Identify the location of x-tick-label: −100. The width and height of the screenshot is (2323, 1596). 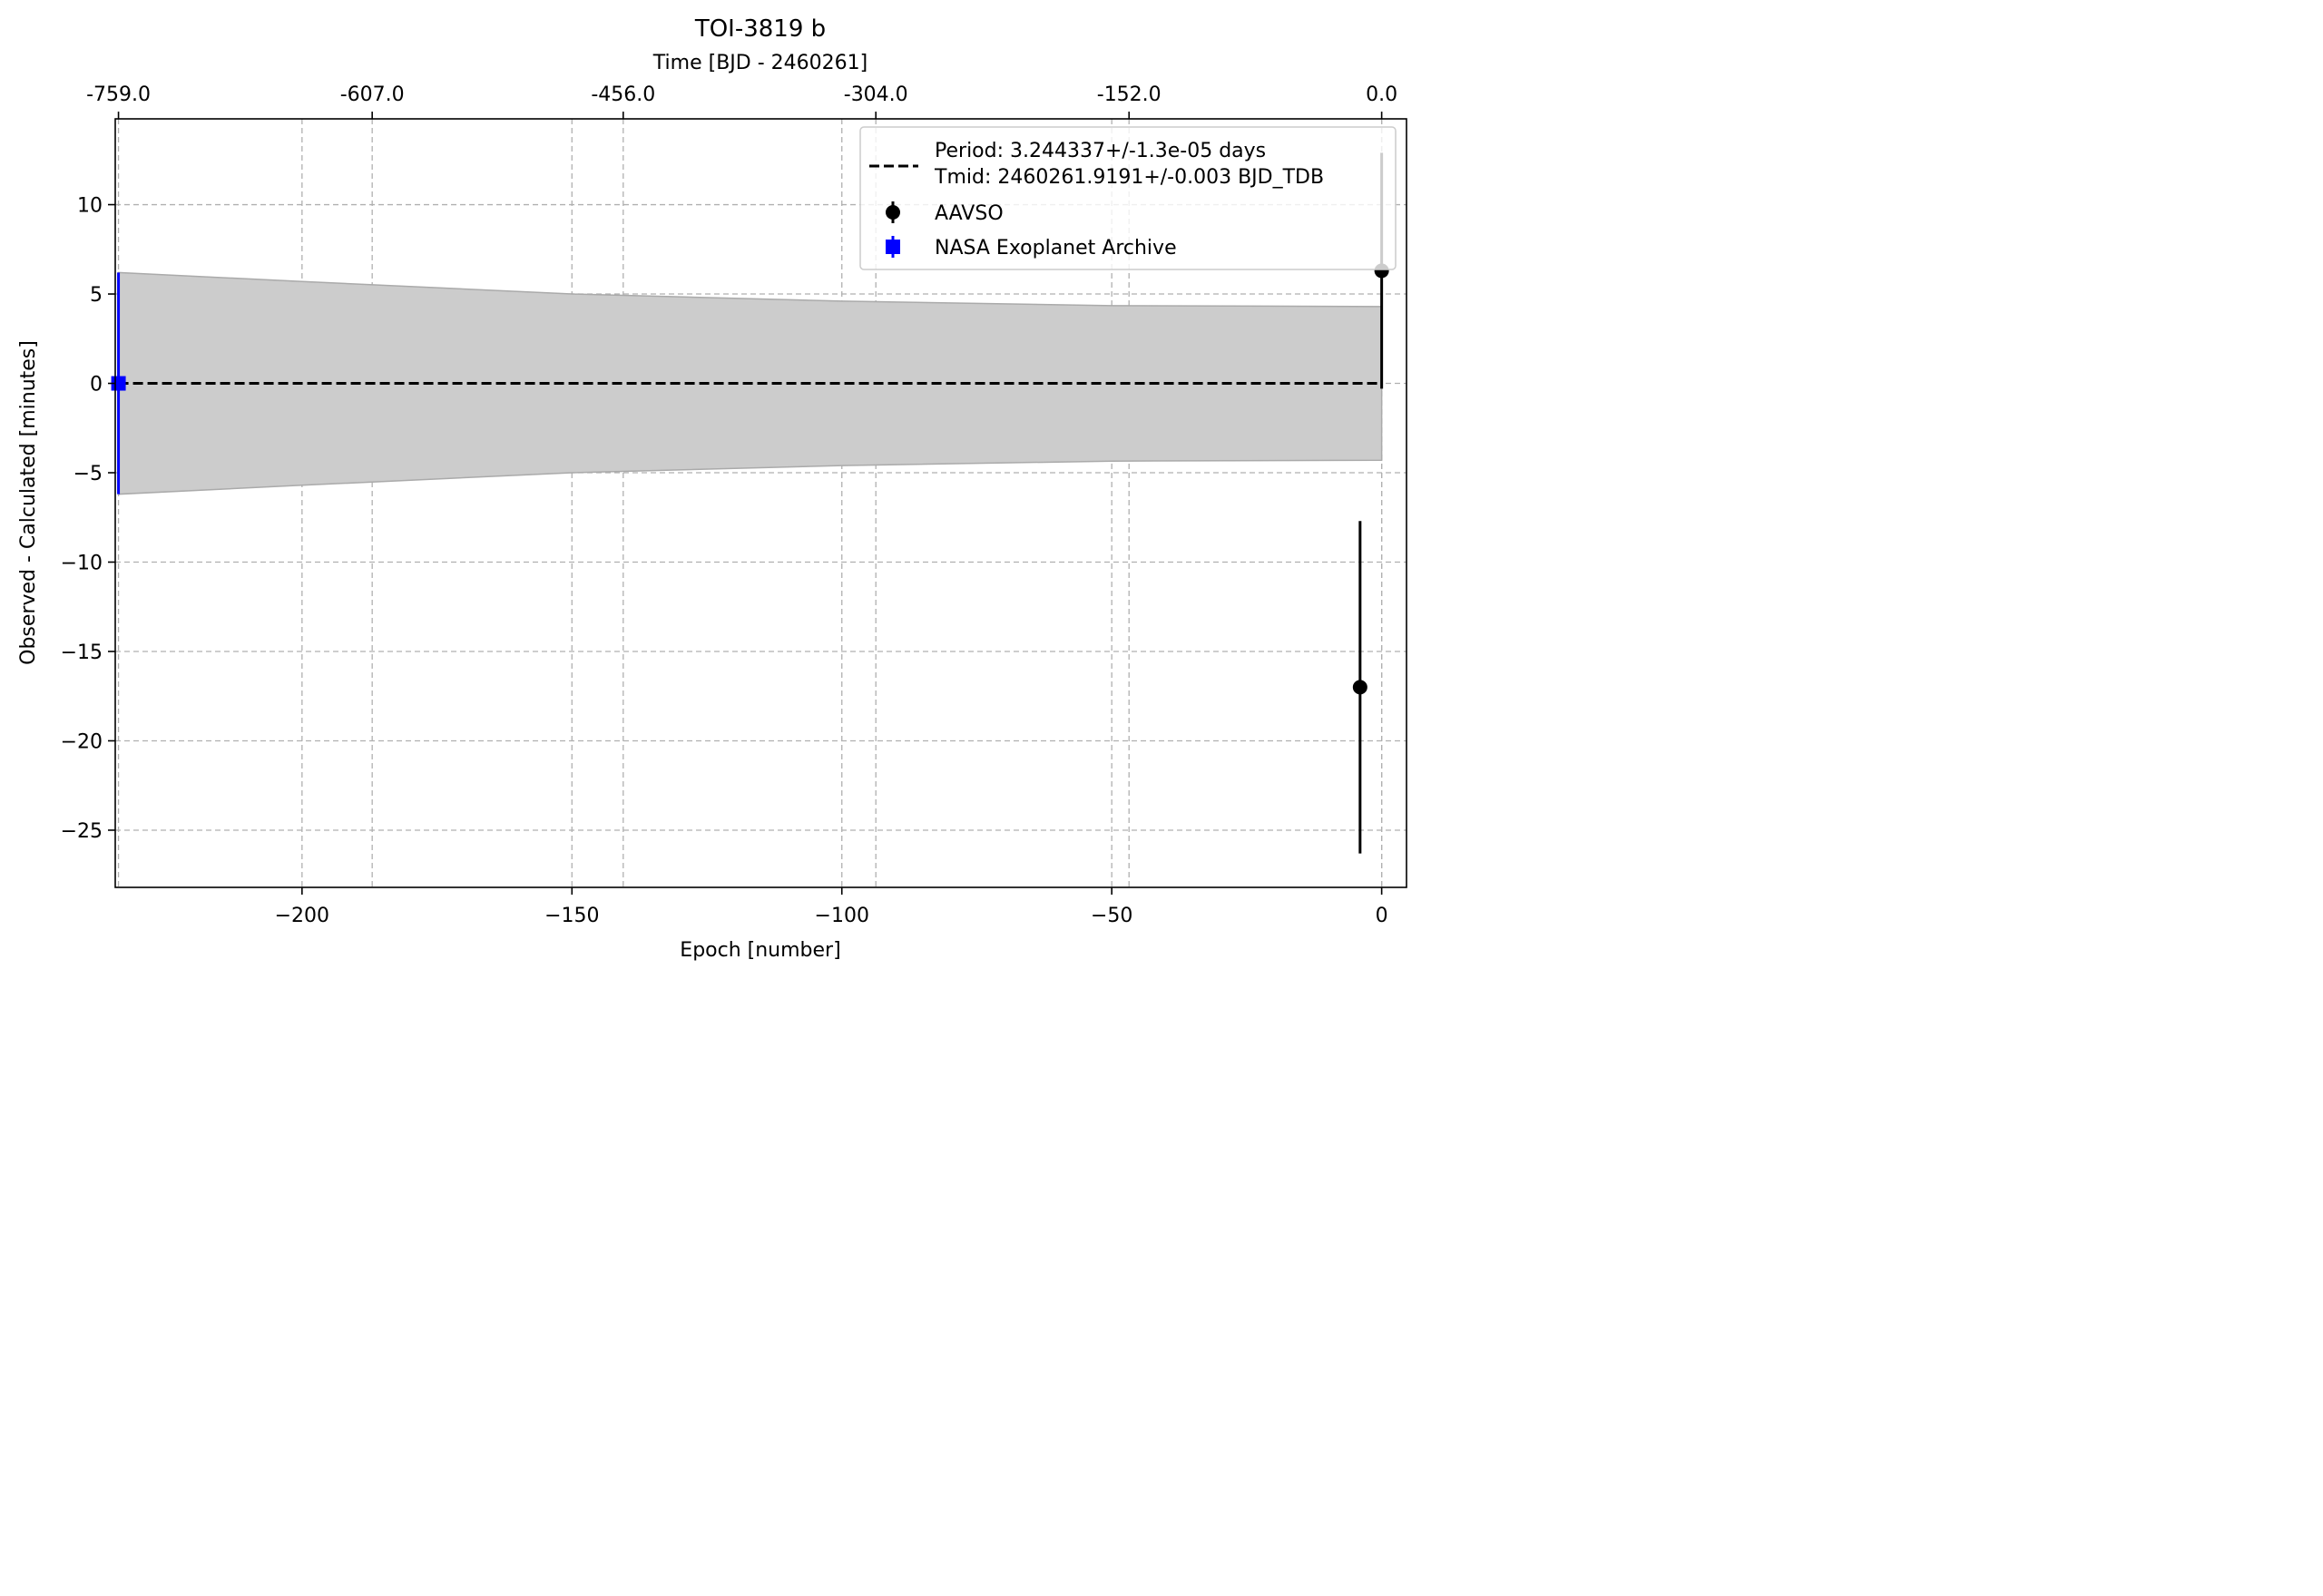
(842, 916).